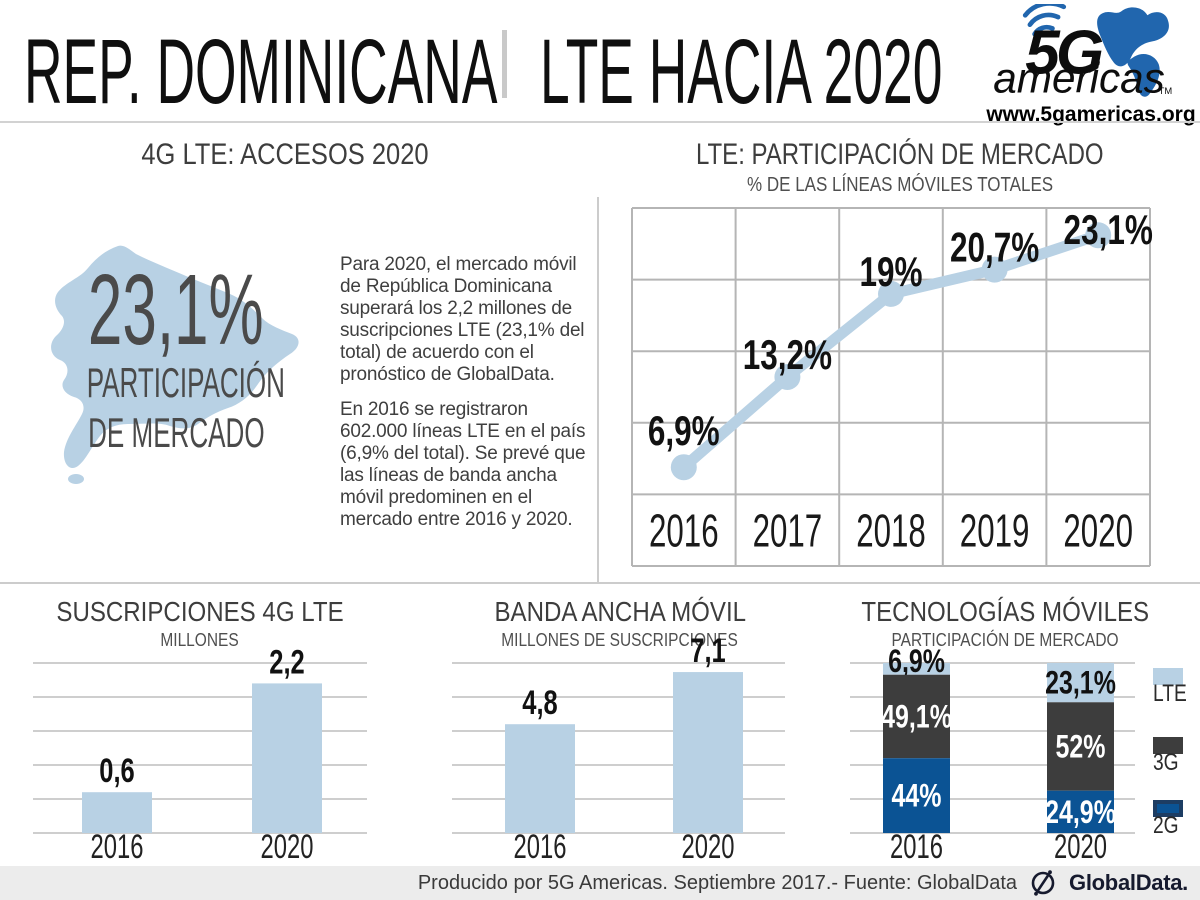 This screenshot has width=1200, height=900. I want to click on access-section-heading-wrap: 4G LTE: ACCESOS 2020, so click(285, 155).